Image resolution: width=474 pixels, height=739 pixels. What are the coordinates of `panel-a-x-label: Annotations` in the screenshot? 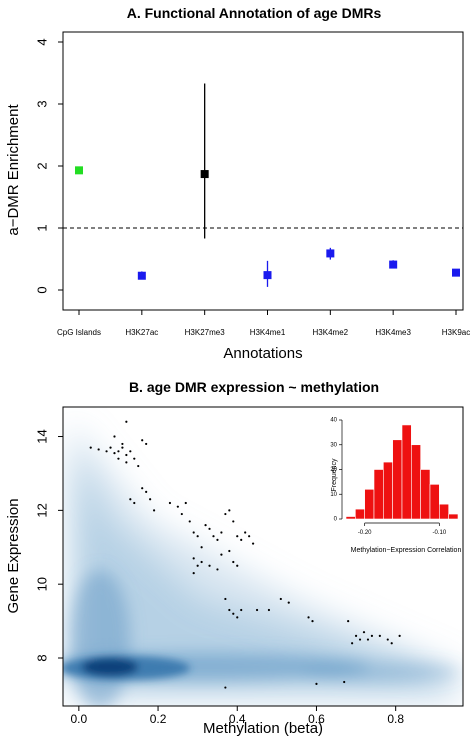 It's located at (262, 353).